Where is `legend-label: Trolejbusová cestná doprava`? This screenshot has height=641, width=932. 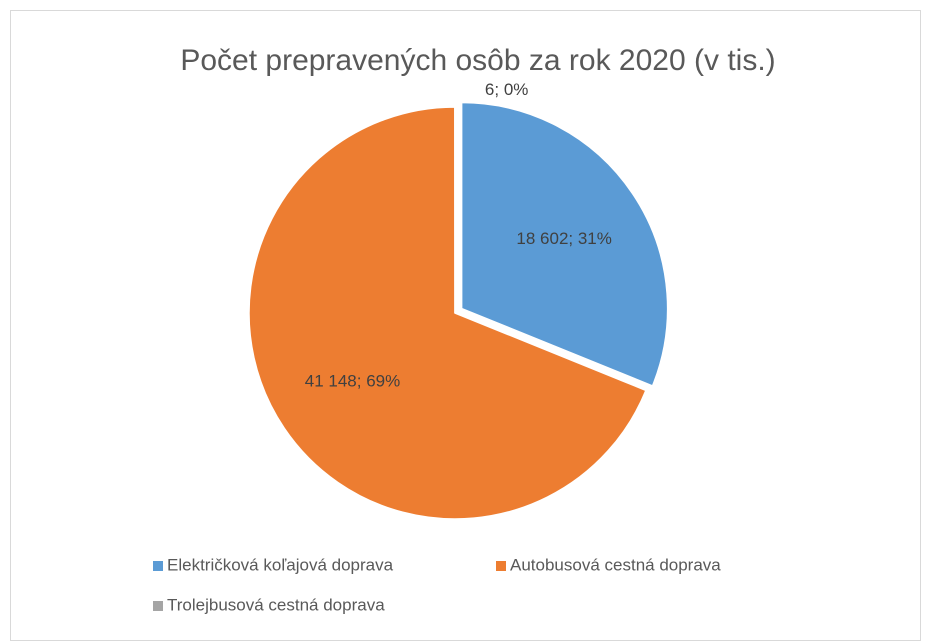 legend-label: Trolejbusová cestná doprava is located at coordinates (276, 604).